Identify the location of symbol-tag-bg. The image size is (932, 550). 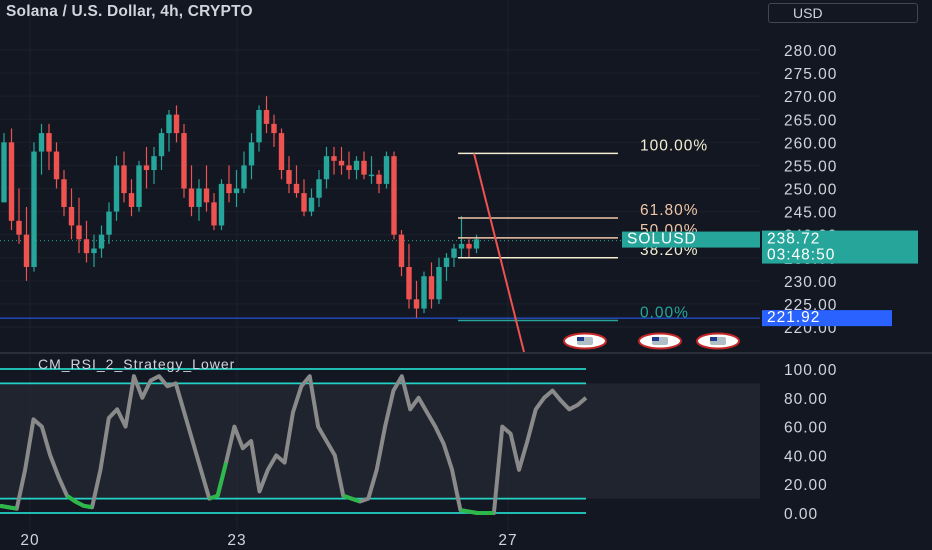
(691, 239).